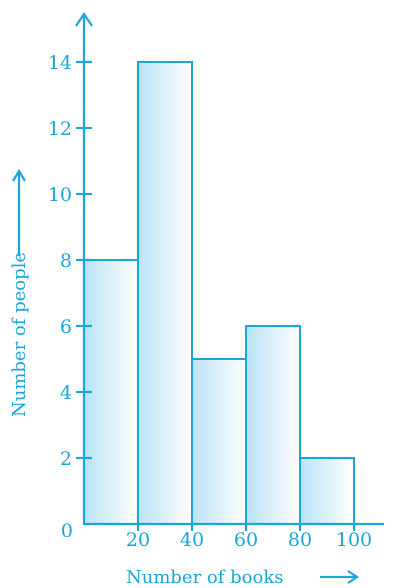  Describe the element at coordinates (66, 327) in the screenshot. I see `y-tick-label-6: 6` at that location.